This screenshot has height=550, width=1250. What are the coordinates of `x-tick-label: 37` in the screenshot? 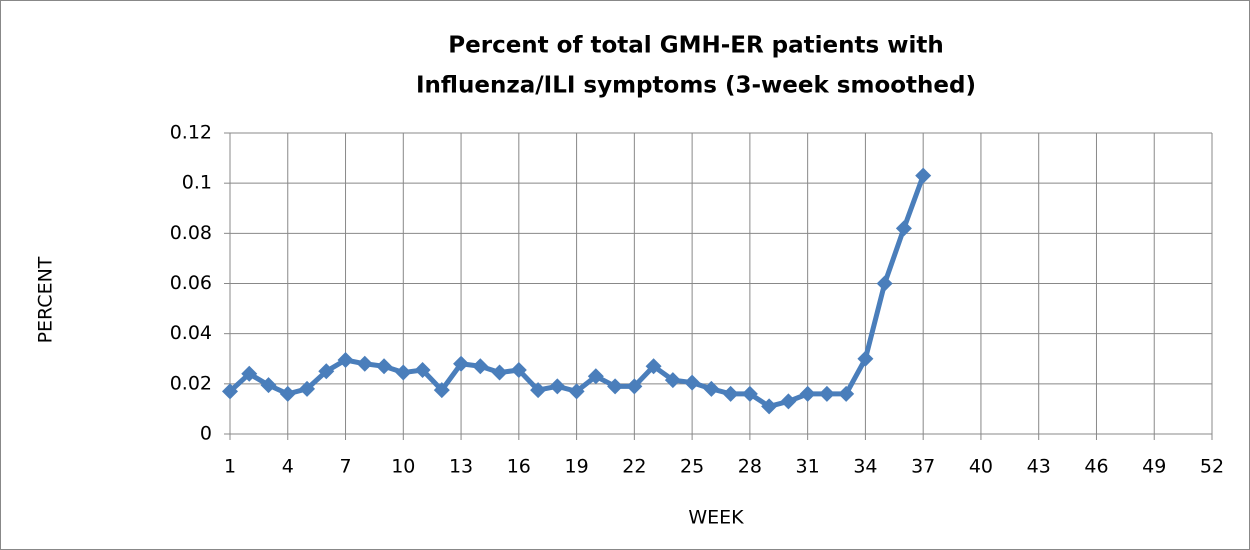 It's located at (923, 467).